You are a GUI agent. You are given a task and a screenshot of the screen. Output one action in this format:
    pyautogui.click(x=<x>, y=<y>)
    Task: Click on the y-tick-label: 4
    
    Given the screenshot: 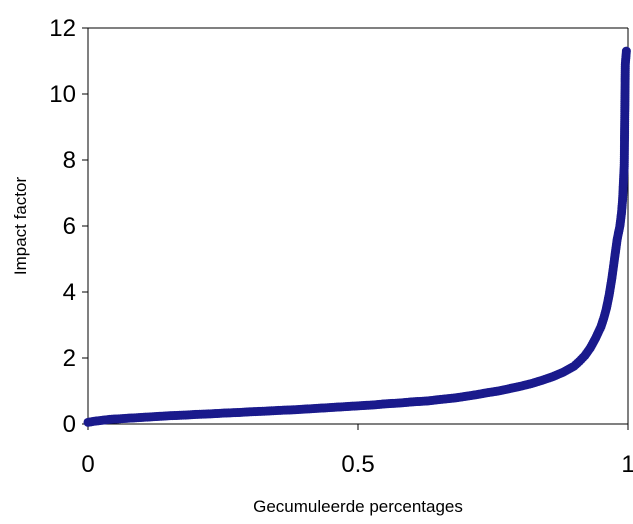 What is the action you would take?
    pyautogui.click(x=69, y=292)
    